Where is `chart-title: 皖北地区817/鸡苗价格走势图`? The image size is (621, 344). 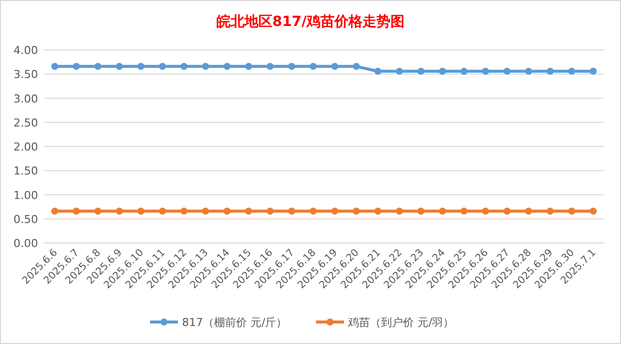 chart-title: 皖北地区817/鸡苗价格走势图 is located at coordinates (310, 22).